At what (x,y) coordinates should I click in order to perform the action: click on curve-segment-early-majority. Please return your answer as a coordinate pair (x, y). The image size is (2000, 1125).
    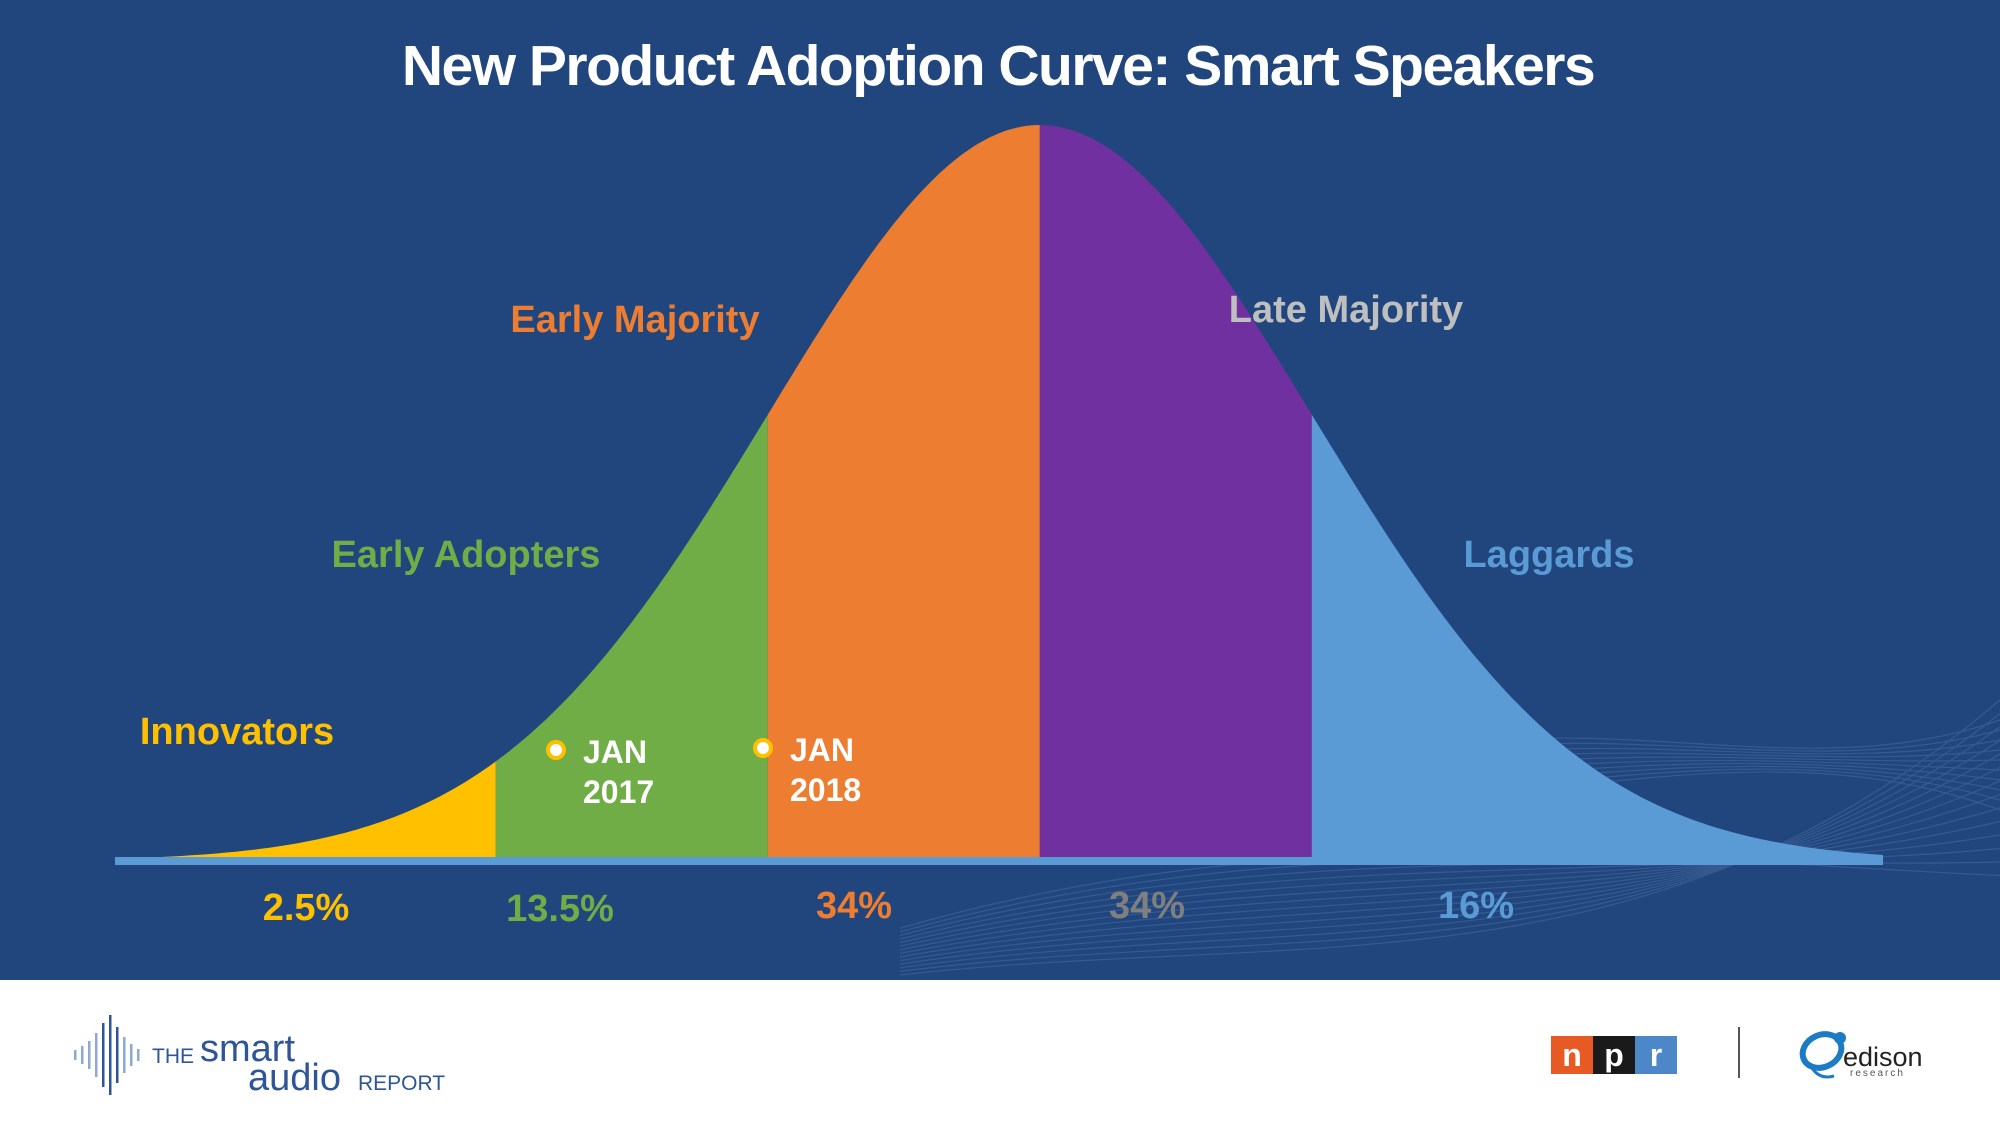
    Looking at the image, I should click on (903, 493).